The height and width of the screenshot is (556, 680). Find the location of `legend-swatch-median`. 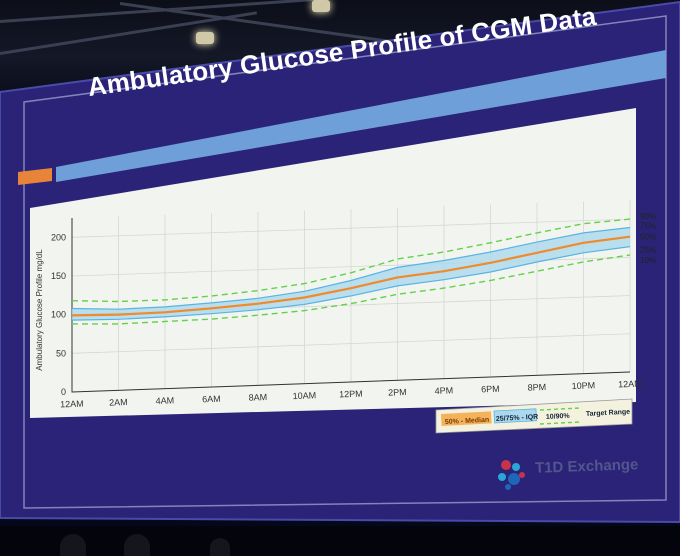

legend-swatch-median is located at coordinates (466, 418).